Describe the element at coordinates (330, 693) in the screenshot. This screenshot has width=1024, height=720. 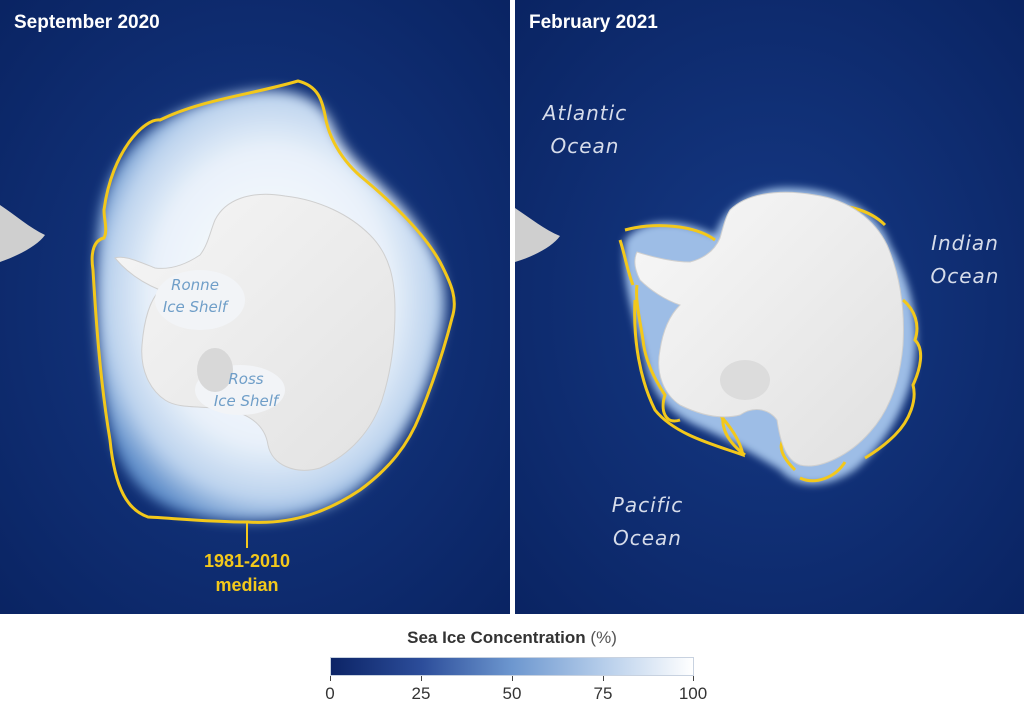
I see `tick-label-0: 0` at that location.